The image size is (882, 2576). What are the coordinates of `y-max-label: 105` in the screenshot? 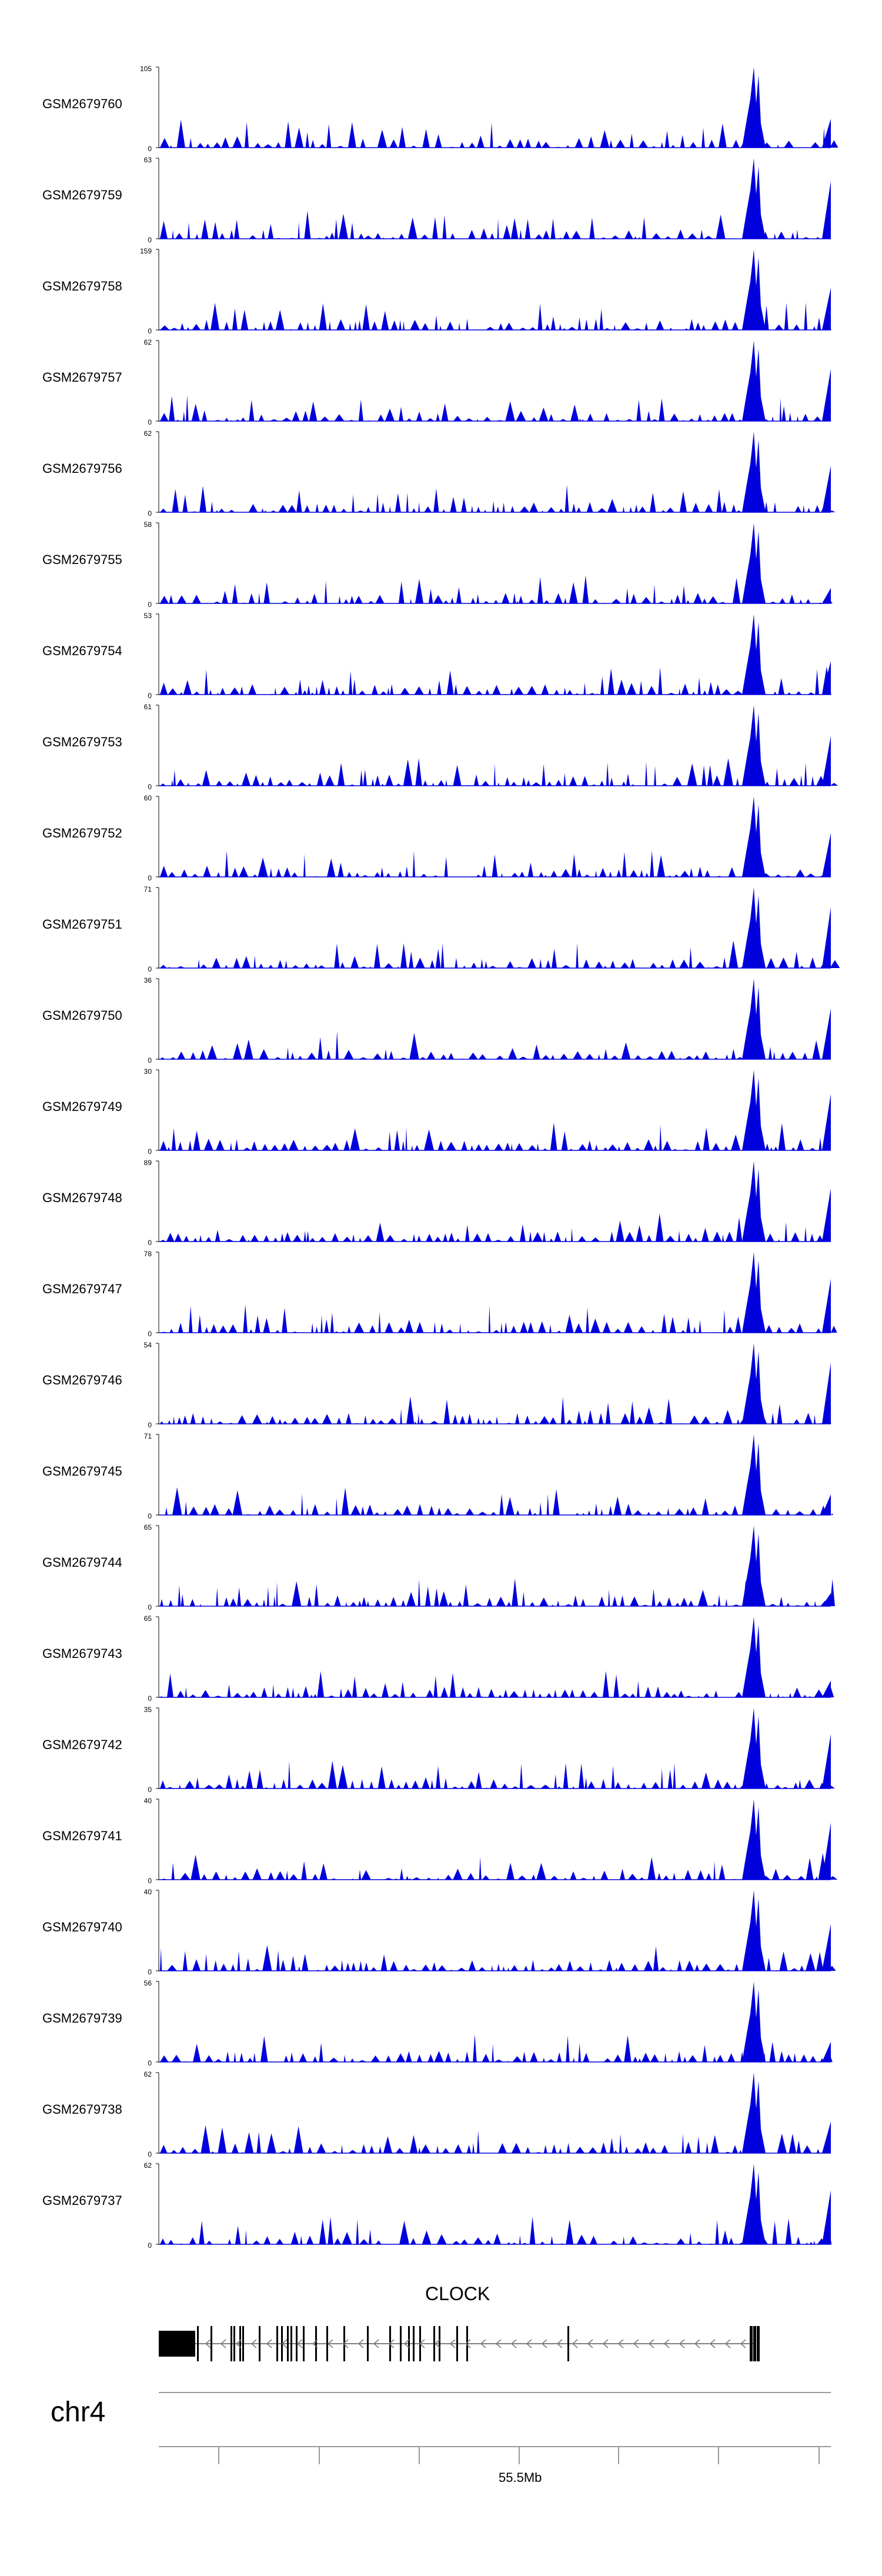 It's located at (145, 69).